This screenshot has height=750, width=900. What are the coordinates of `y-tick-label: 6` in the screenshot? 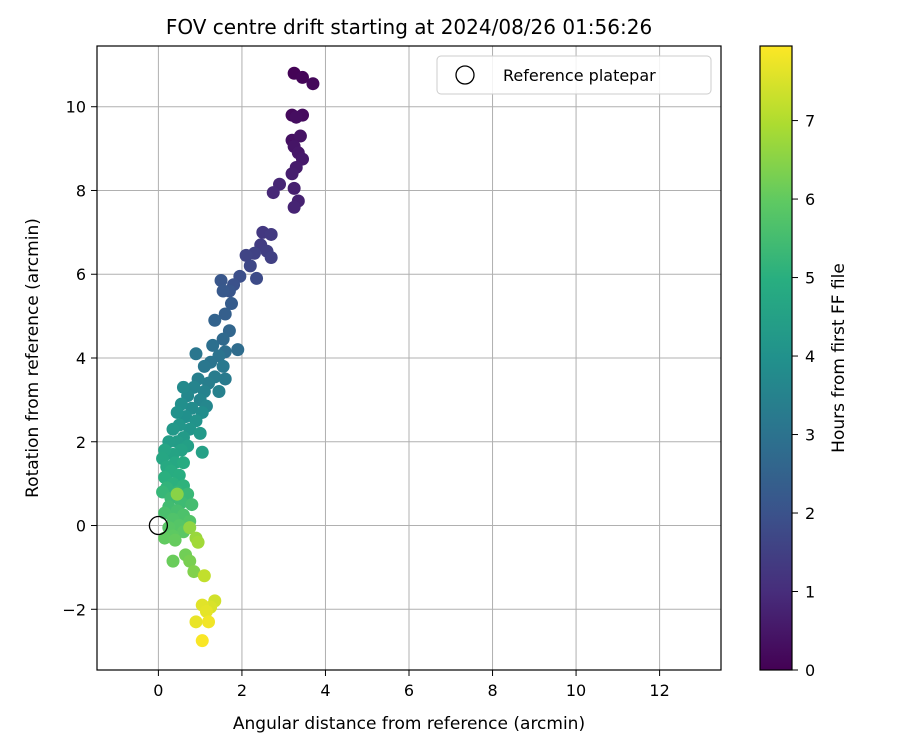 It's located at (81, 274).